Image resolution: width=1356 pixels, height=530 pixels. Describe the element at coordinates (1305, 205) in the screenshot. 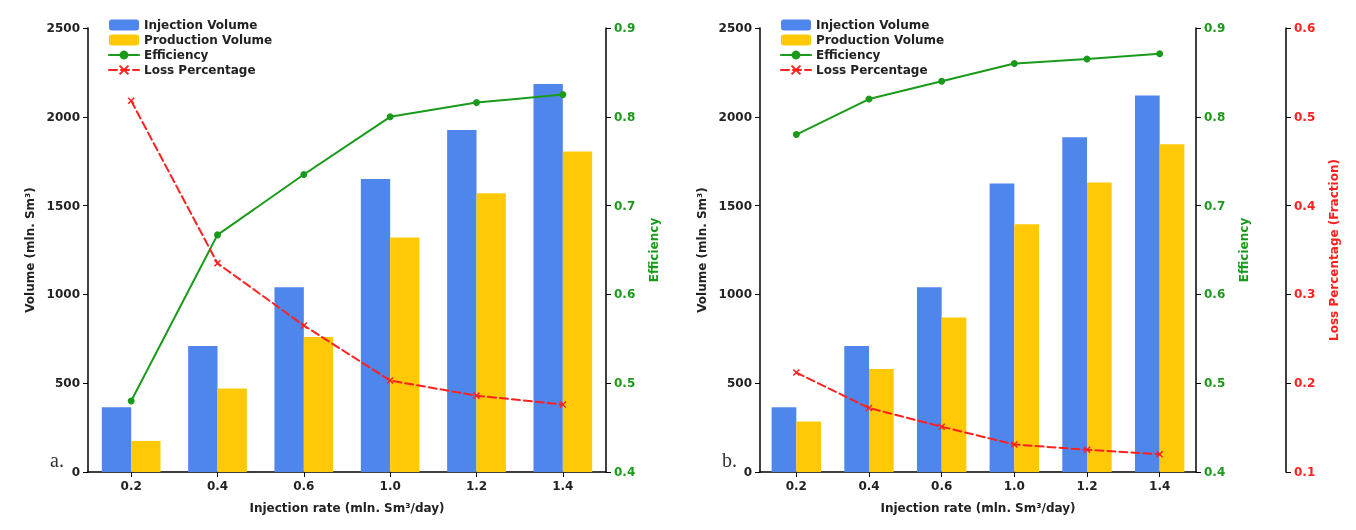

I see `y3-tick-label: 0.4` at that location.